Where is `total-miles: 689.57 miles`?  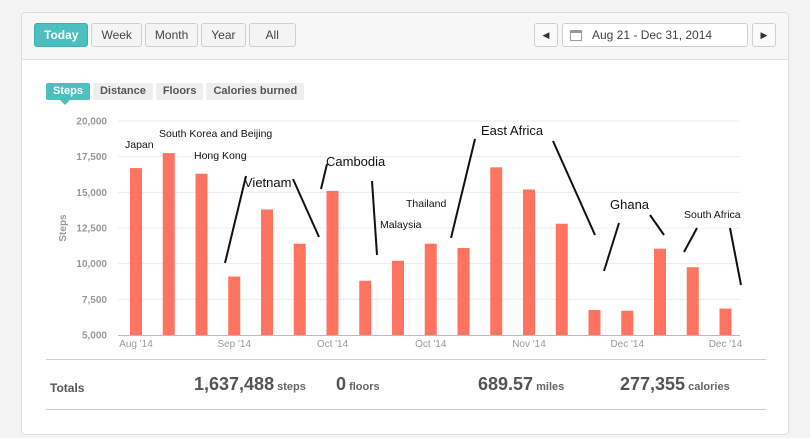
total-miles: 689.57 miles is located at coordinates (521, 384).